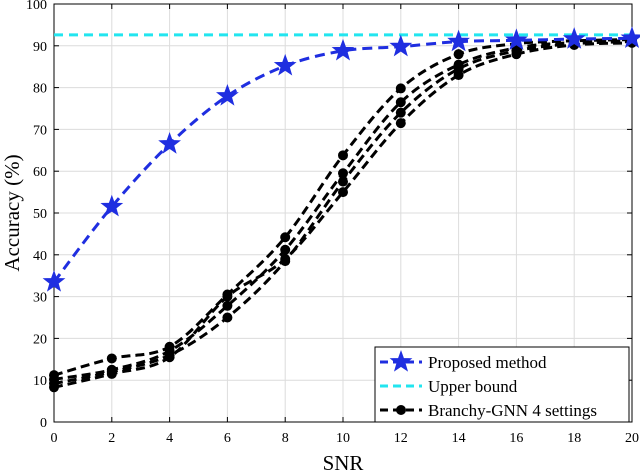 This screenshot has height=475, width=640. Describe the element at coordinates (40, 89) in the screenshot. I see `y-tick-label: 80` at that location.